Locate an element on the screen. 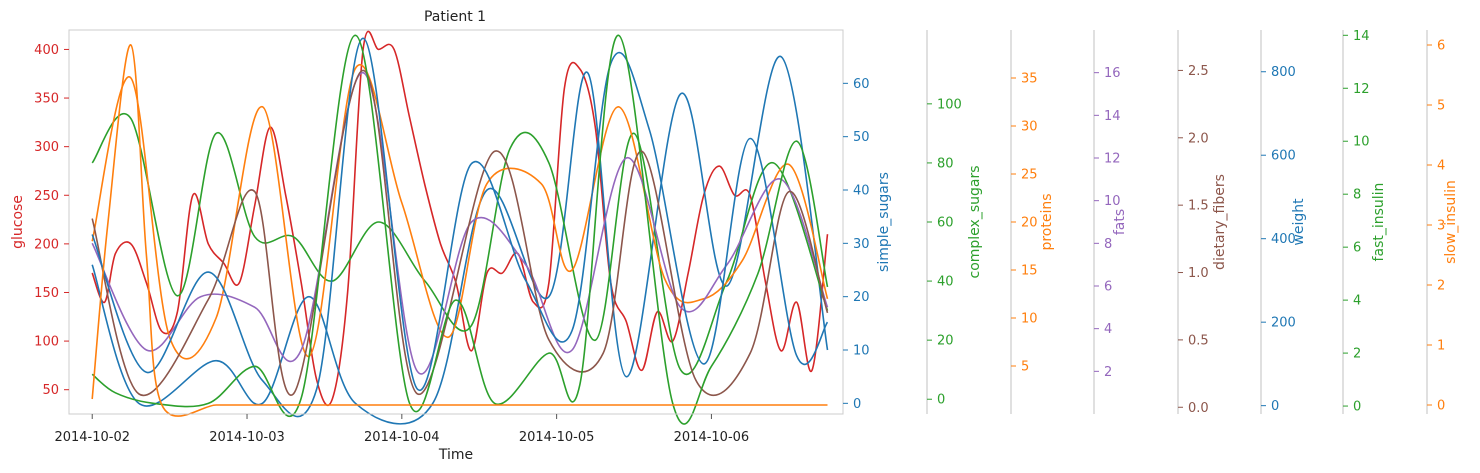 This screenshot has height=473, width=1480. x-tick-label: 2014-10-03 is located at coordinates (247, 437).